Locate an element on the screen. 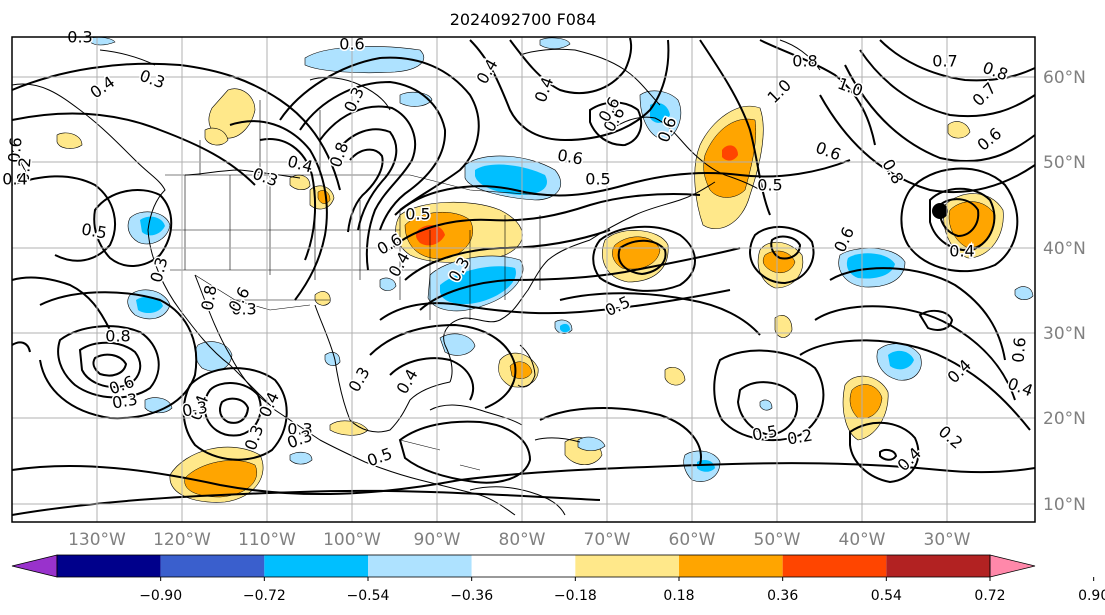 The height and width of the screenshot is (615, 1105). lon-tick-label: 120°W is located at coordinates (182, 540).